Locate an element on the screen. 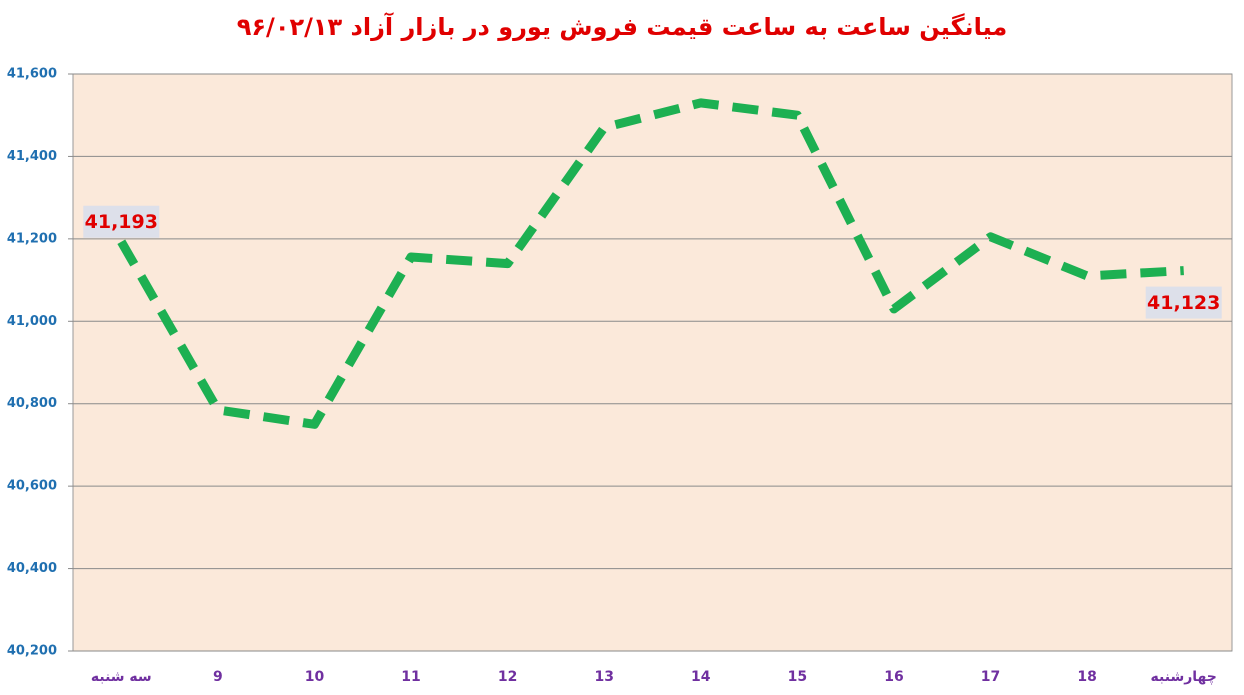  y-tick-label: 40,600 is located at coordinates (32, 486).